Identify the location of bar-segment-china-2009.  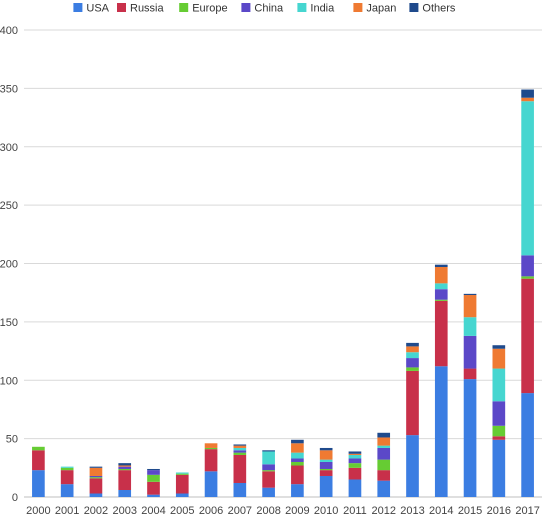
(297, 460).